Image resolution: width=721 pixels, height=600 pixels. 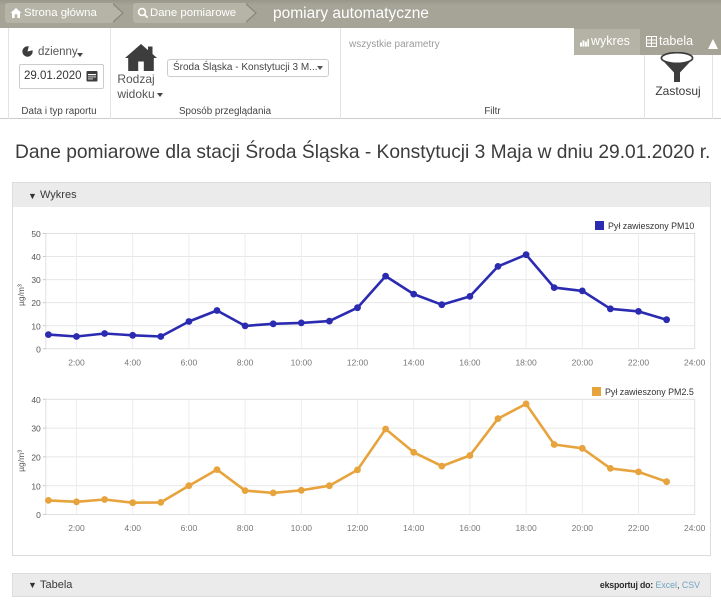 What do you see at coordinates (649, 392) in the screenshot?
I see `svg-text: Pył zawieszony PM2.5` at bounding box center [649, 392].